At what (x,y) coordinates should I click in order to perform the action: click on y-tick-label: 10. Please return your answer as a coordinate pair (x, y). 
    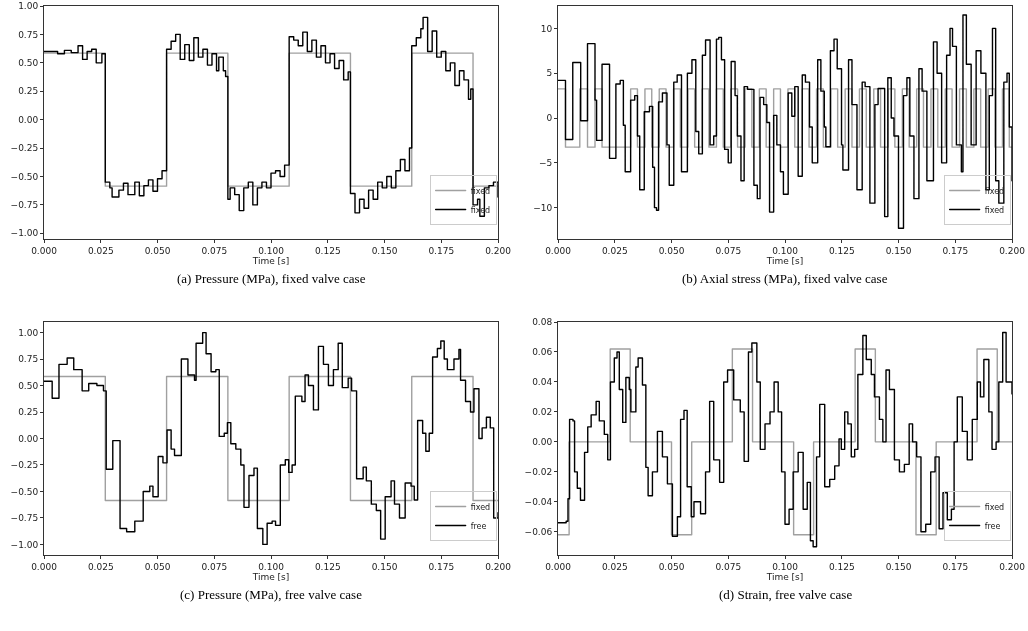
    Looking at the image, I should click on (546, 28).